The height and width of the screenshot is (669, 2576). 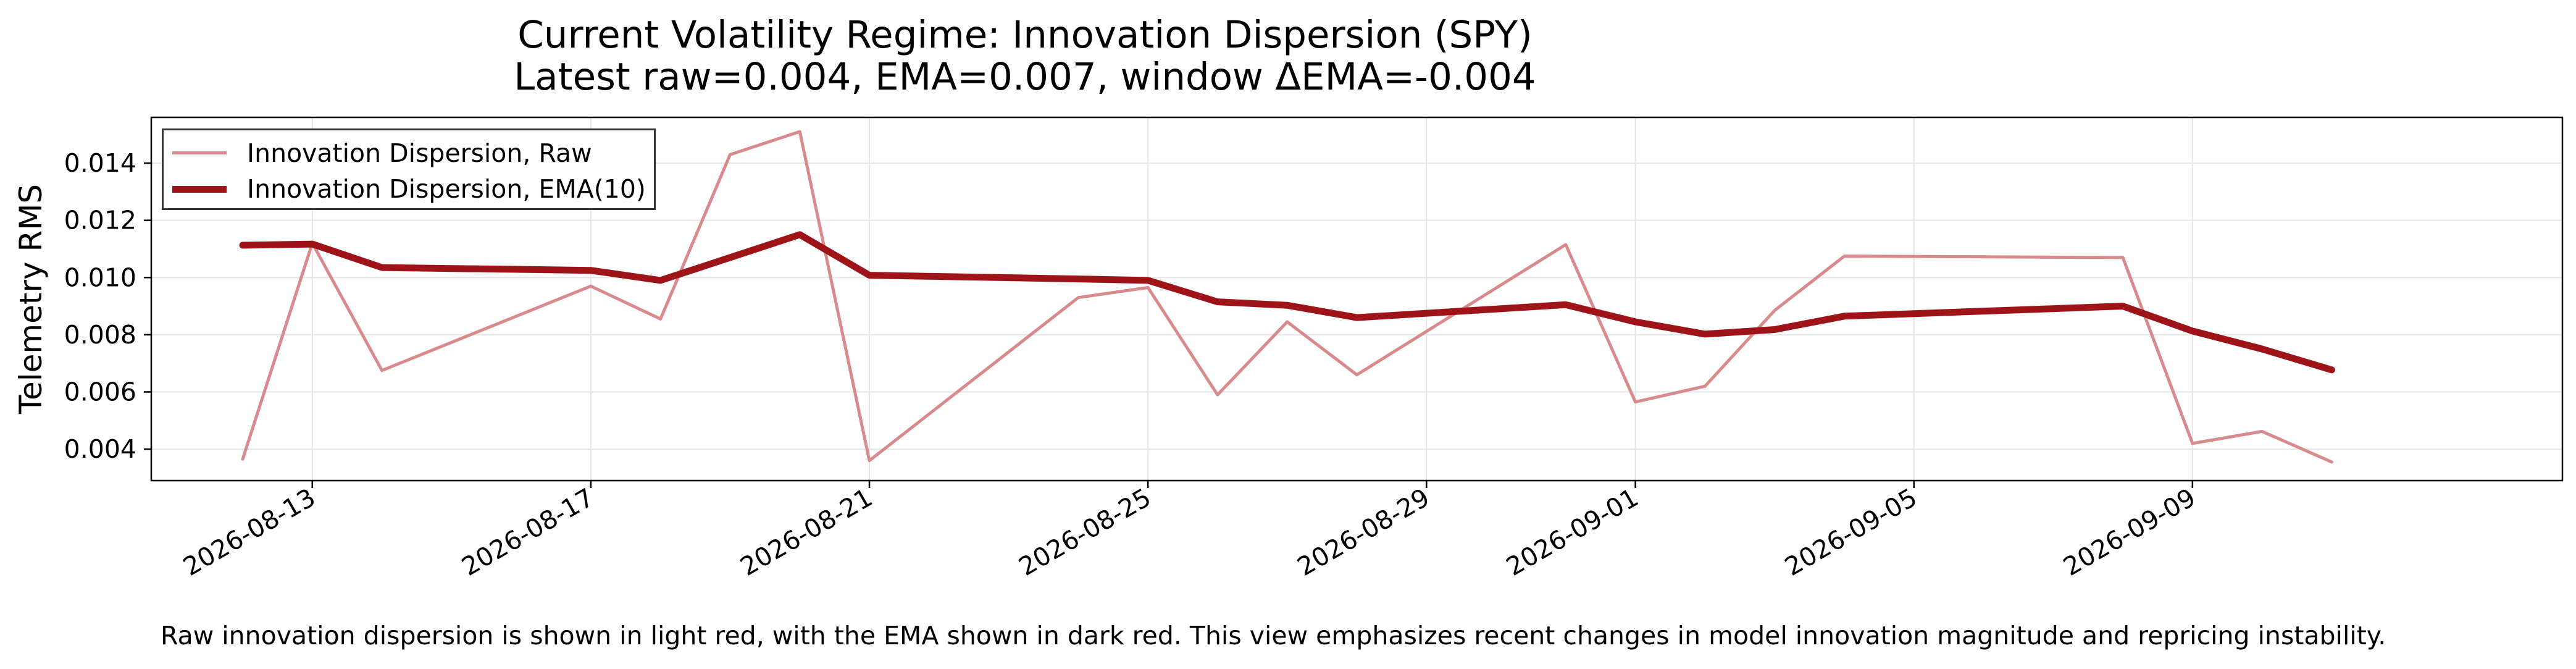 What do you see at coordinates (1085, 532) in the screenshot?
I see `x-tick-label: 2026-08-25` at bounding box center [1085, 532].